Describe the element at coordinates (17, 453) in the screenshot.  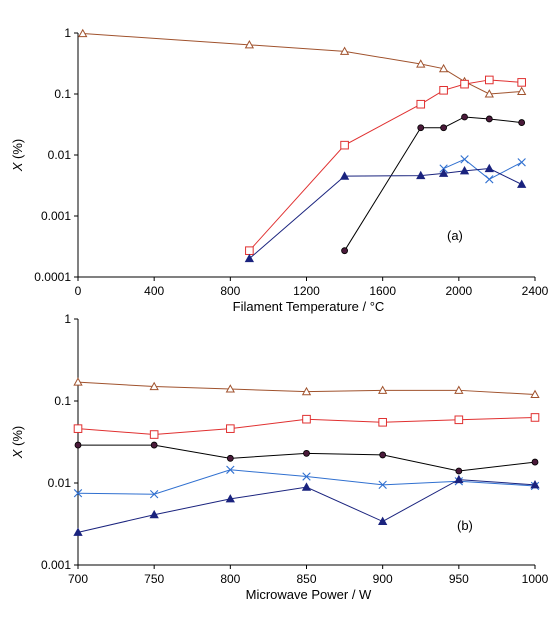
I see `chart-b-y-axis-title-var: X` at that location.